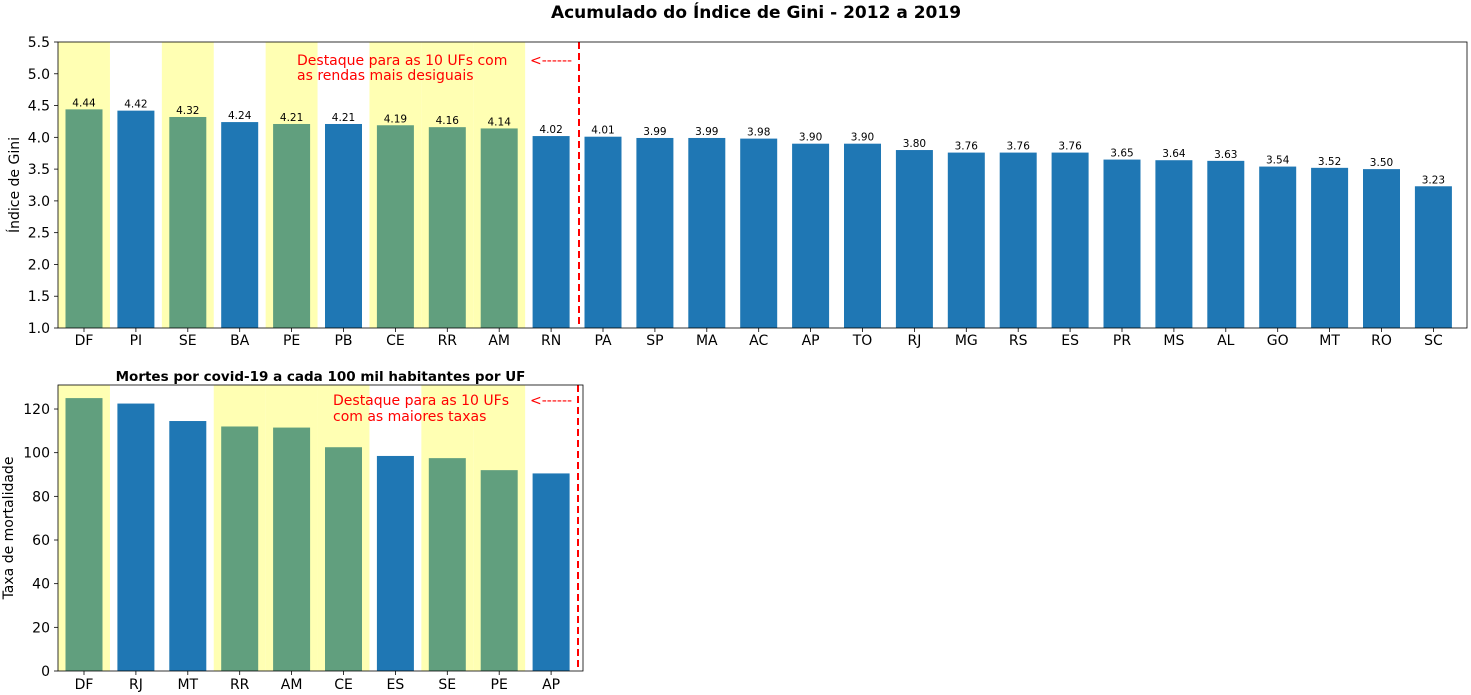 The width and height of the screenshot is (1471, 695). I want to click on bar-value-label-to: 3.90, so click(862, 138).